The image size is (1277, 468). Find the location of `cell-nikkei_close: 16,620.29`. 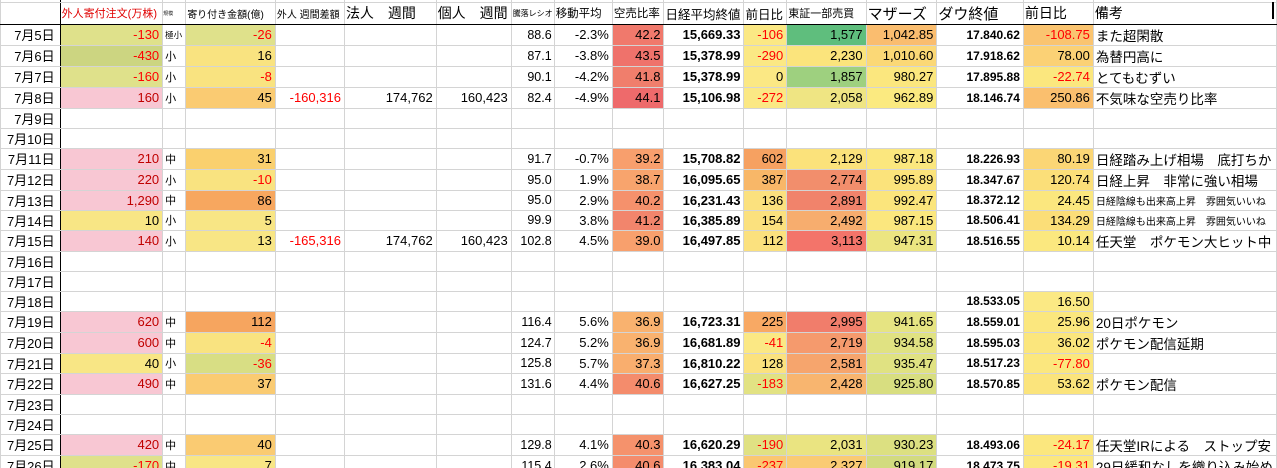

cell-nikkei_close: 16,620.29 is located at coordinates (704, 444).